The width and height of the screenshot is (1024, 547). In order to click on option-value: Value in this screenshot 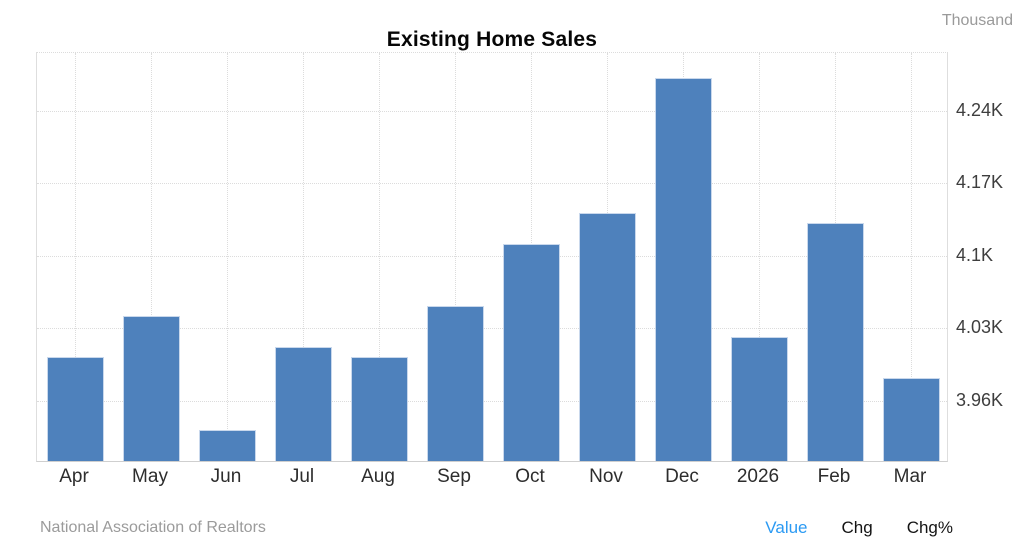, I will do `click(786, 527)`.